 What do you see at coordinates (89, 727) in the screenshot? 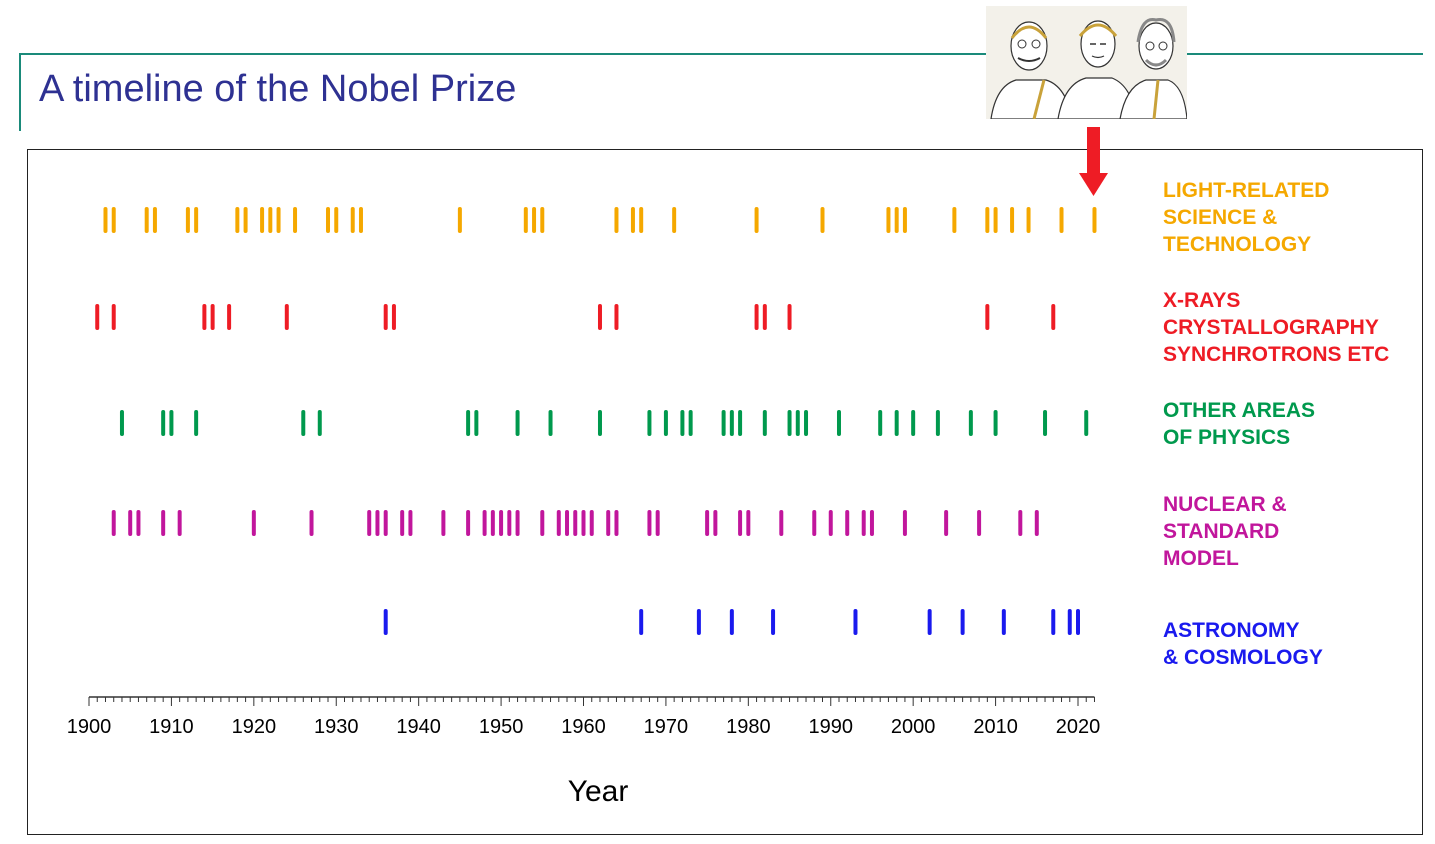
I see `x-tick-label: 1900` at bounding box center [89, 727].